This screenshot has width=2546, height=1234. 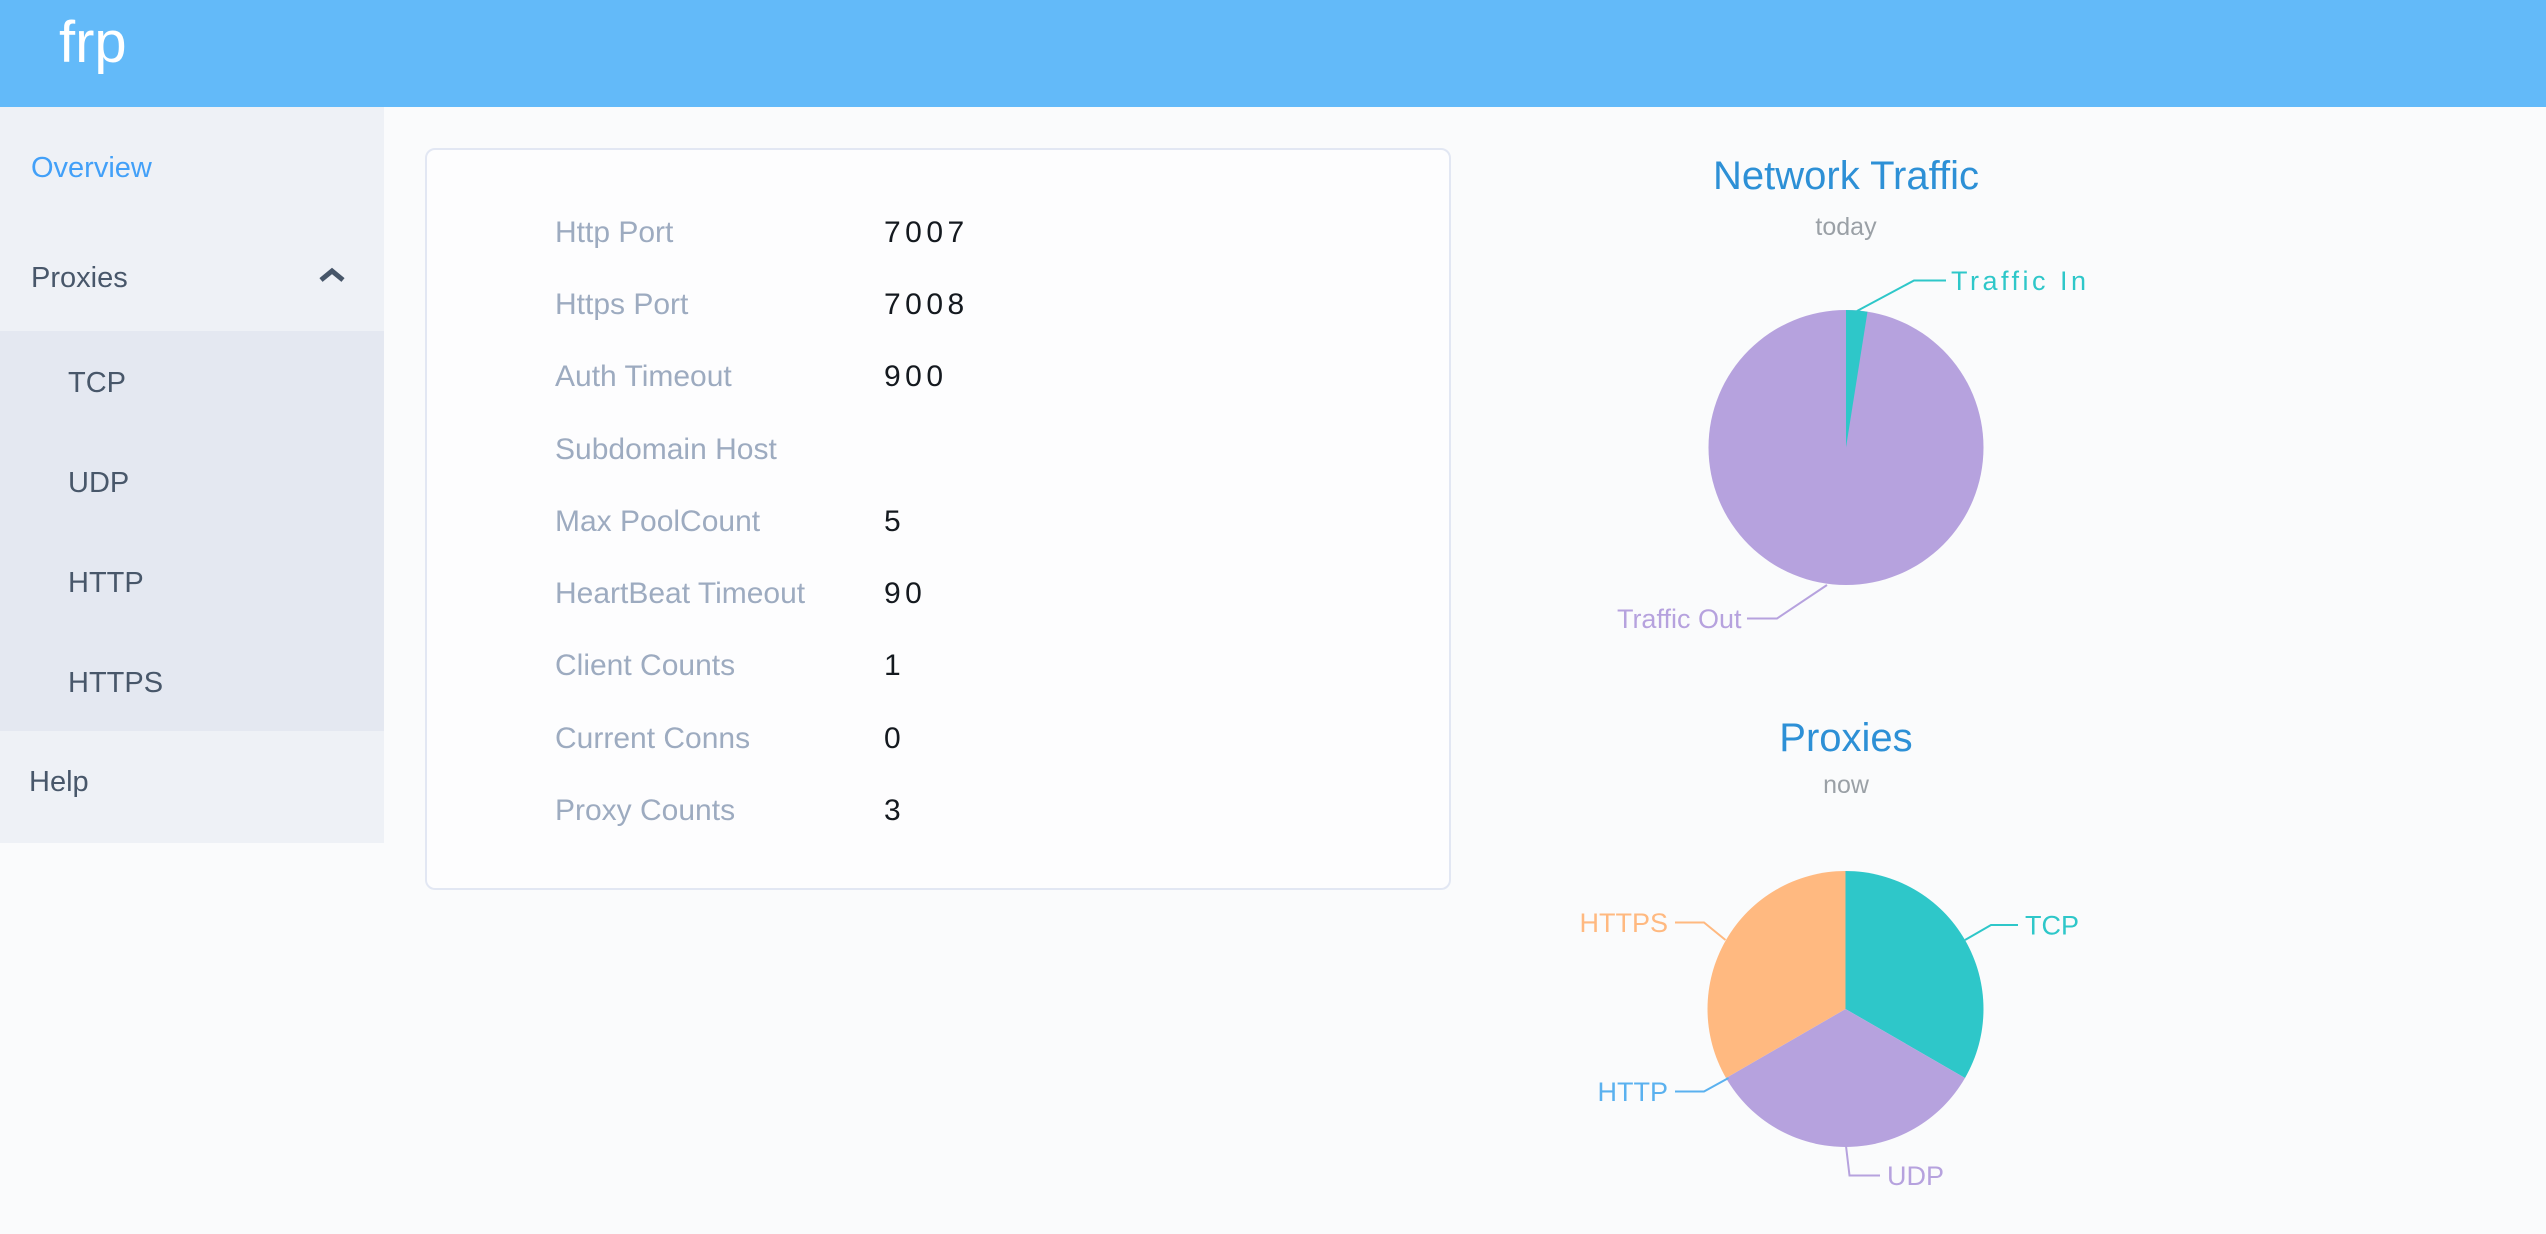 What do you see at coordinates (2020, 281) in the screenshot?
I see `svg-text: Traffic In` at bounding box center [2020, 281].